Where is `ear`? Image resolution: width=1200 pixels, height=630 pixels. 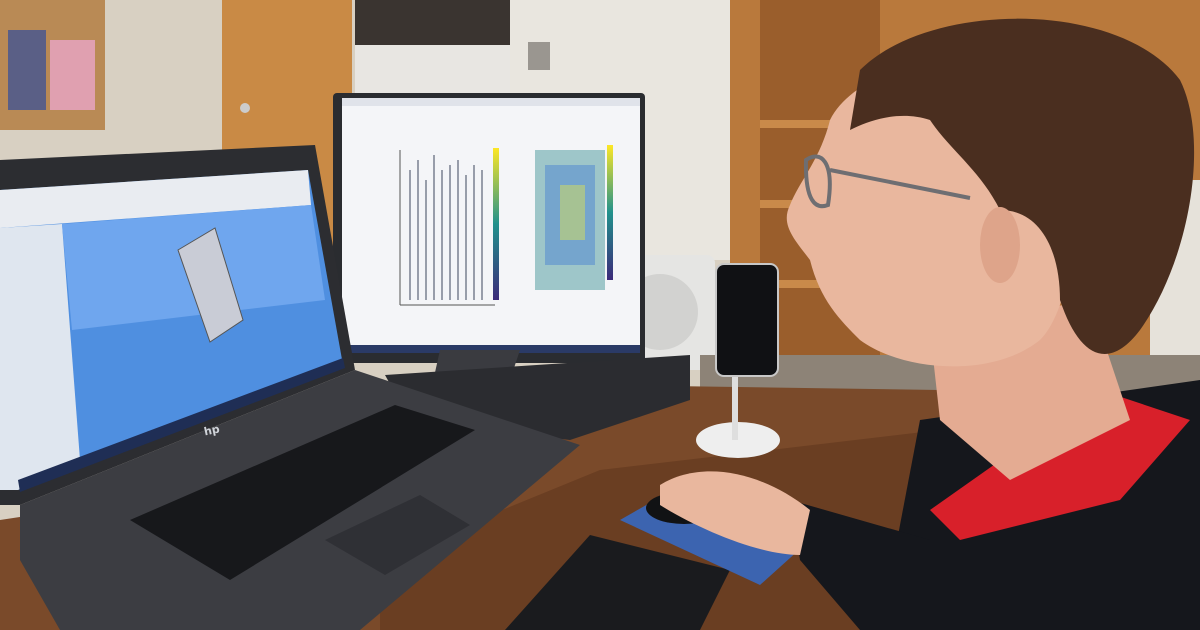 ear is located at coordinates (1000, 245).